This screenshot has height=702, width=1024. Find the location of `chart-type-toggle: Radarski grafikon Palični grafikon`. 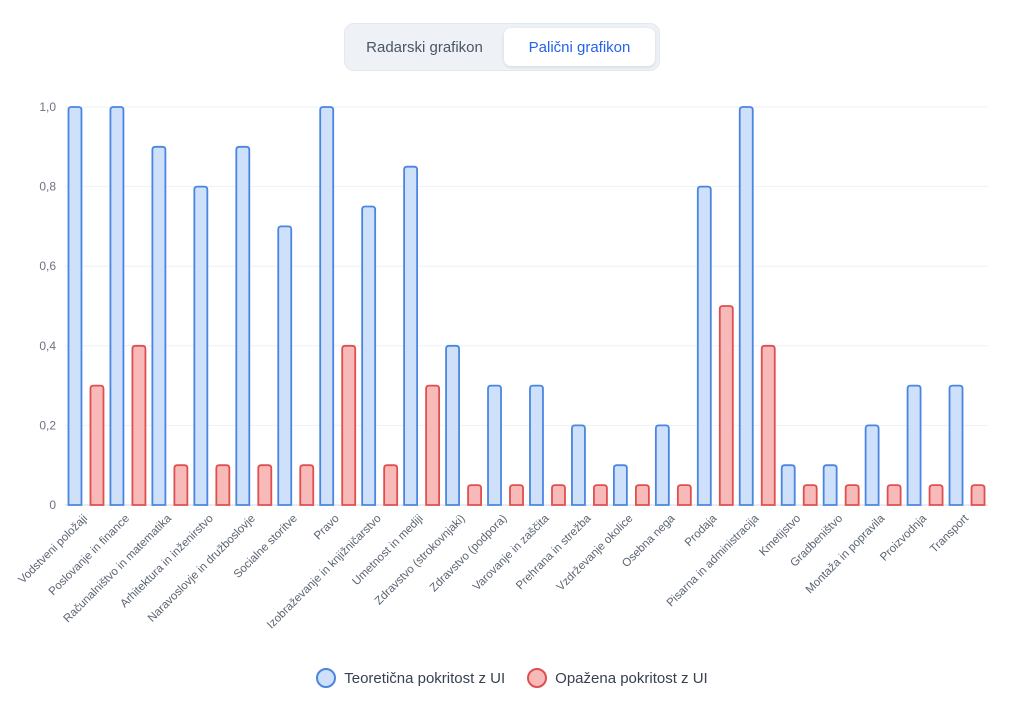

chart-type-toggle: Radarski grafikon Palični grafikon is located at coordinates (502, 47).